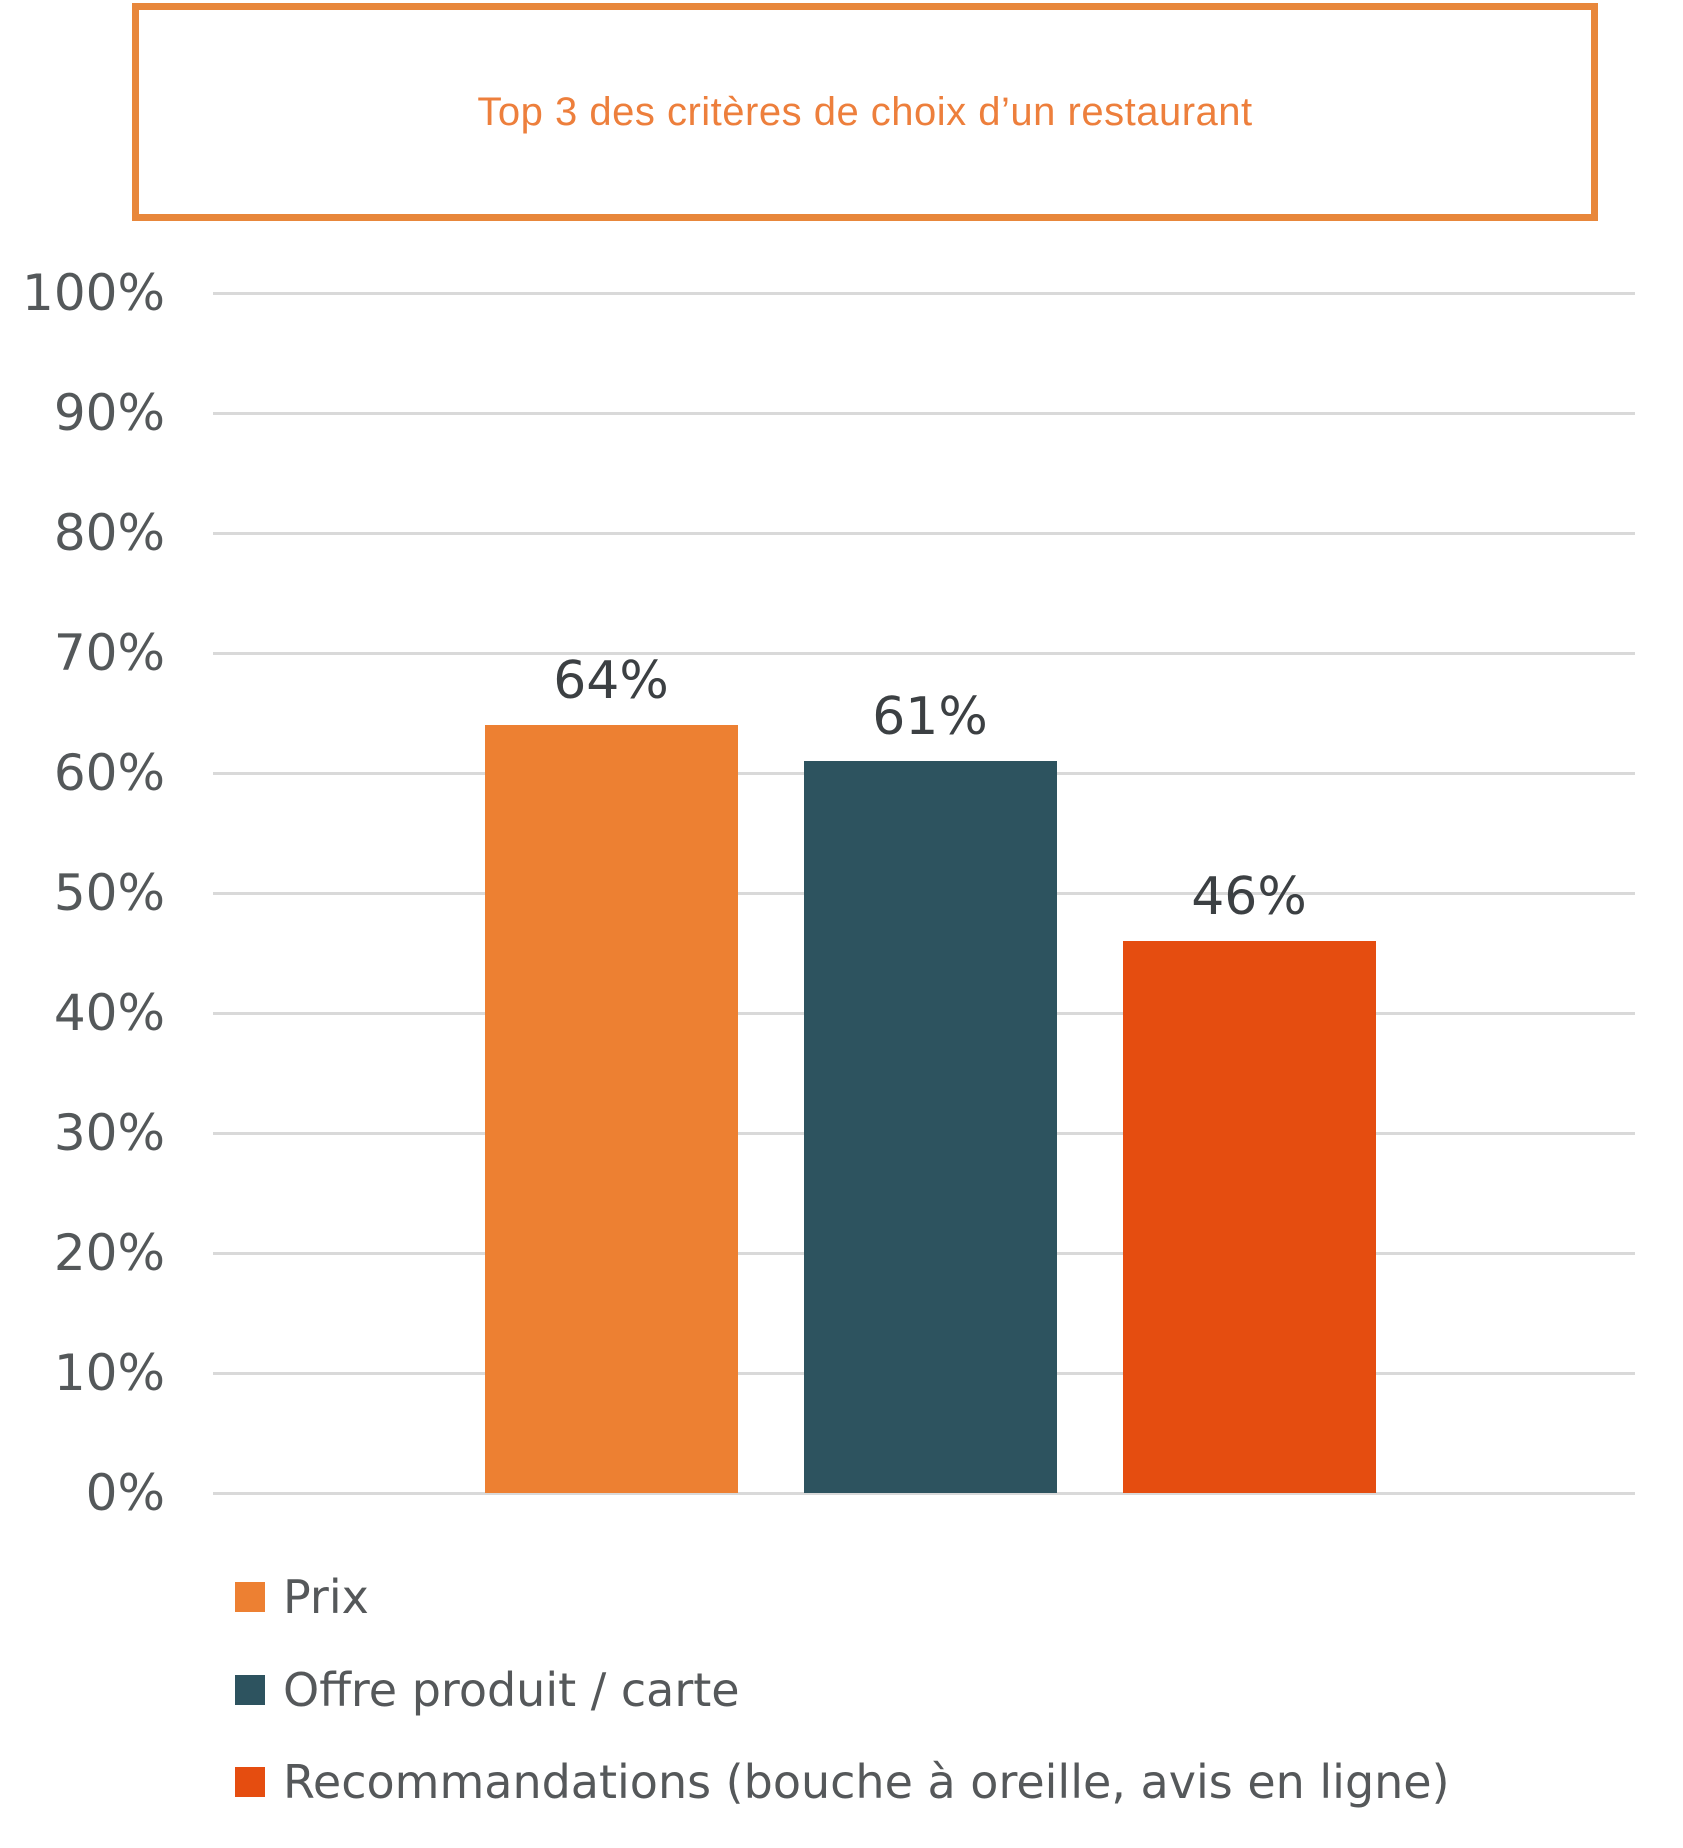 This screenshot has width=1683, height=1848. I want to click on legend-item-label: Offre produit / carte, so click(511, 1690).